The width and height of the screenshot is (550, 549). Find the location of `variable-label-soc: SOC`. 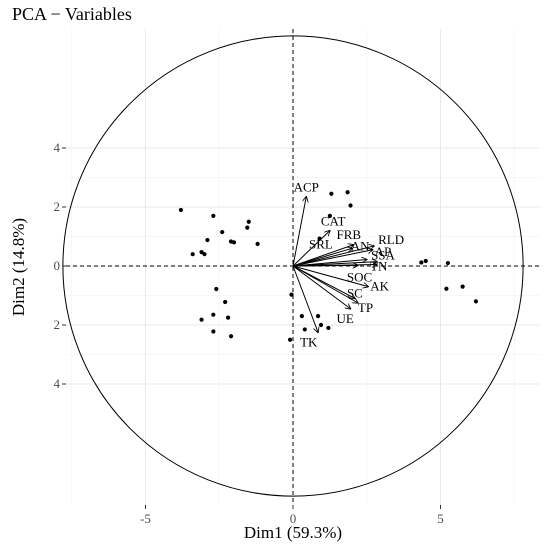

variable-label-soc: SOC is located at coordinates (359, 276).